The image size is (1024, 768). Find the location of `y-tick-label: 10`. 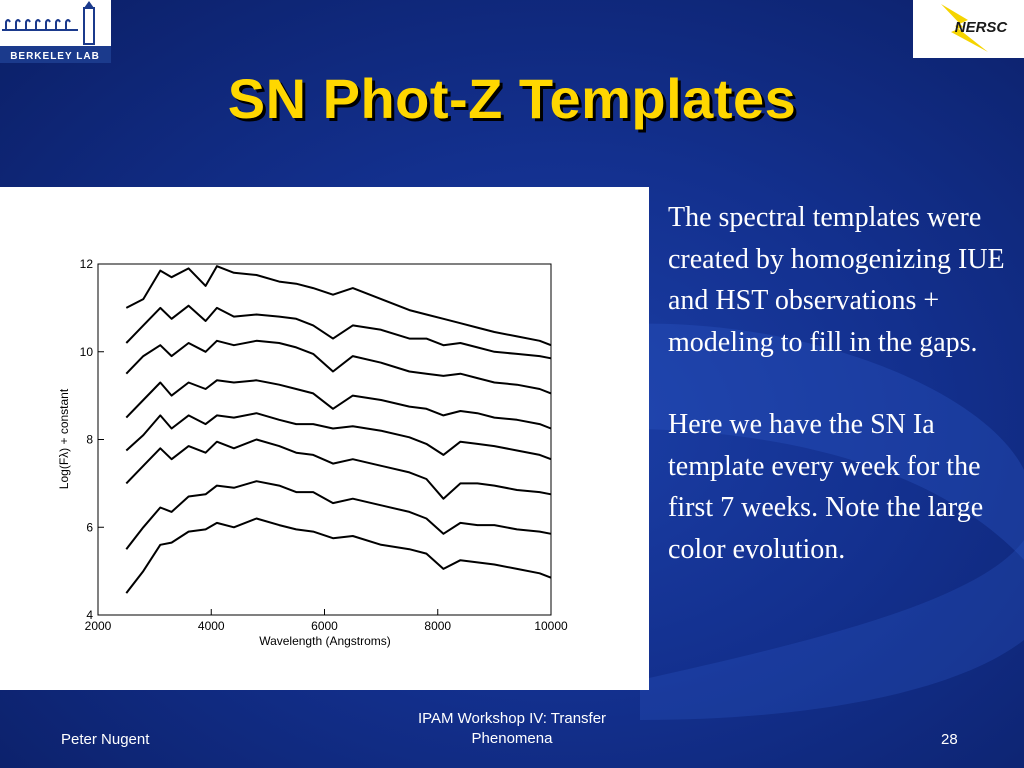

y-tick-label: 10 is located at coordinates (87, 352).